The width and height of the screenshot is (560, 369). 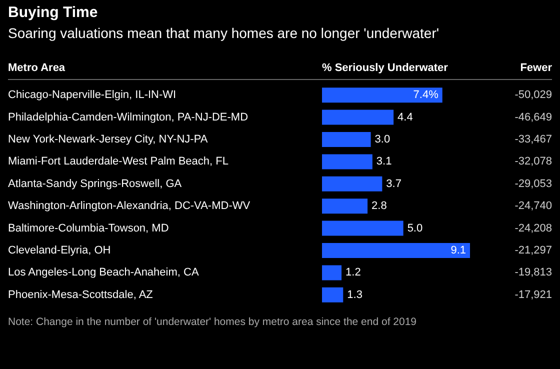 I want to click on data-label: 5.0, so click(x=415, y=228).